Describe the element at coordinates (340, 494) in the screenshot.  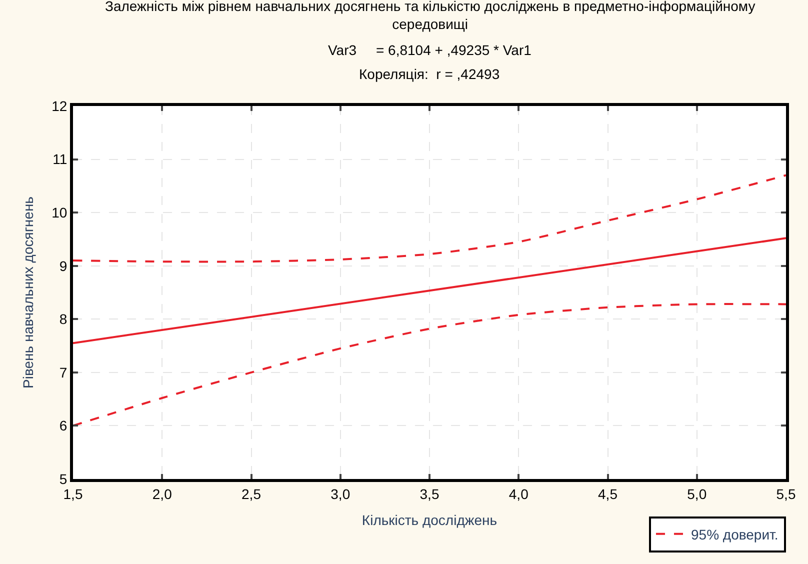
I see `x-tick-label: 3,0` at that location.